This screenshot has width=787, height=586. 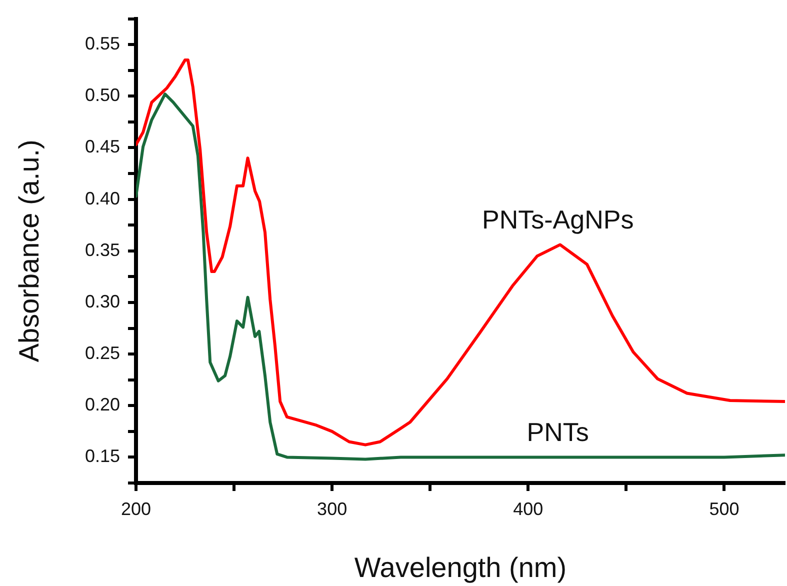 I want to click on y-axis-title: Absorbance (a.u.), so click(x=29, y=251).